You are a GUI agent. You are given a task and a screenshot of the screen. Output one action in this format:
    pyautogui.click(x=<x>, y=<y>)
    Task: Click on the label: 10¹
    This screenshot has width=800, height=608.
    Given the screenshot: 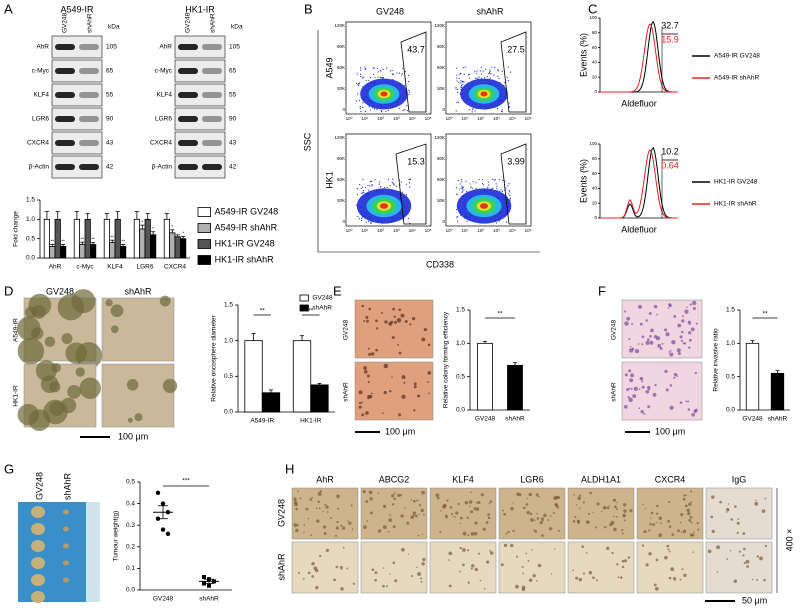 What is the action you would take?
    pyautogui.click(x=365, y=230)
    